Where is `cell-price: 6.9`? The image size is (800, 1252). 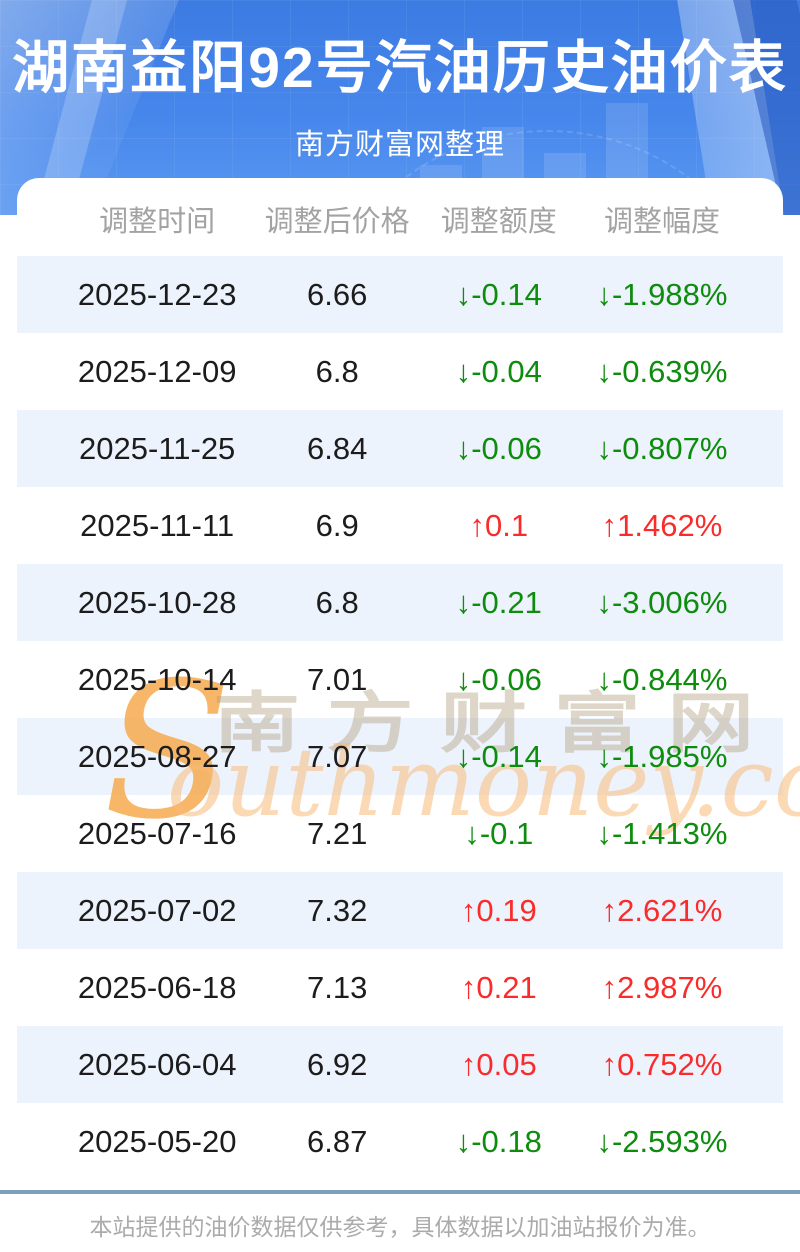 cell-price: 6.9 is located at coordinates (337, 525).